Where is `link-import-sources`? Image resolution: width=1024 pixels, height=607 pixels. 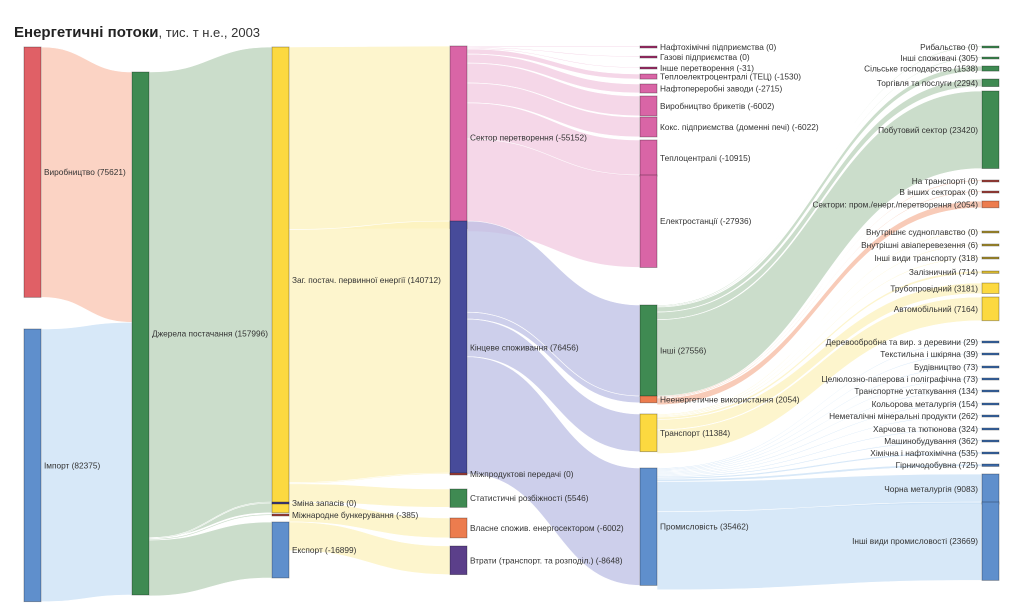 link-import-sources is located at coordinates (86, 462).